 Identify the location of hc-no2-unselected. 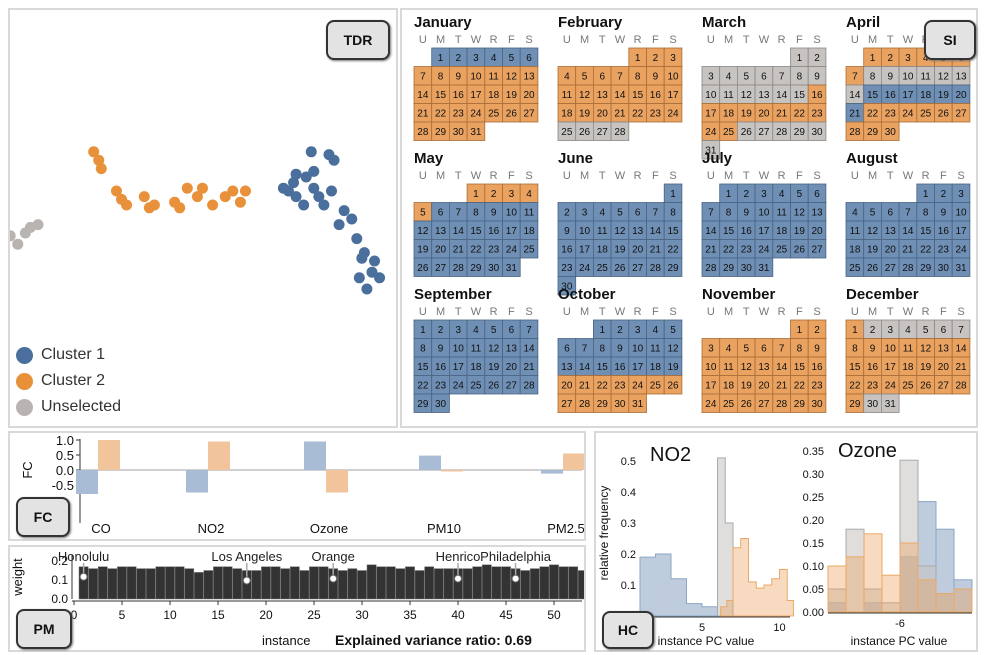
(725, 537).